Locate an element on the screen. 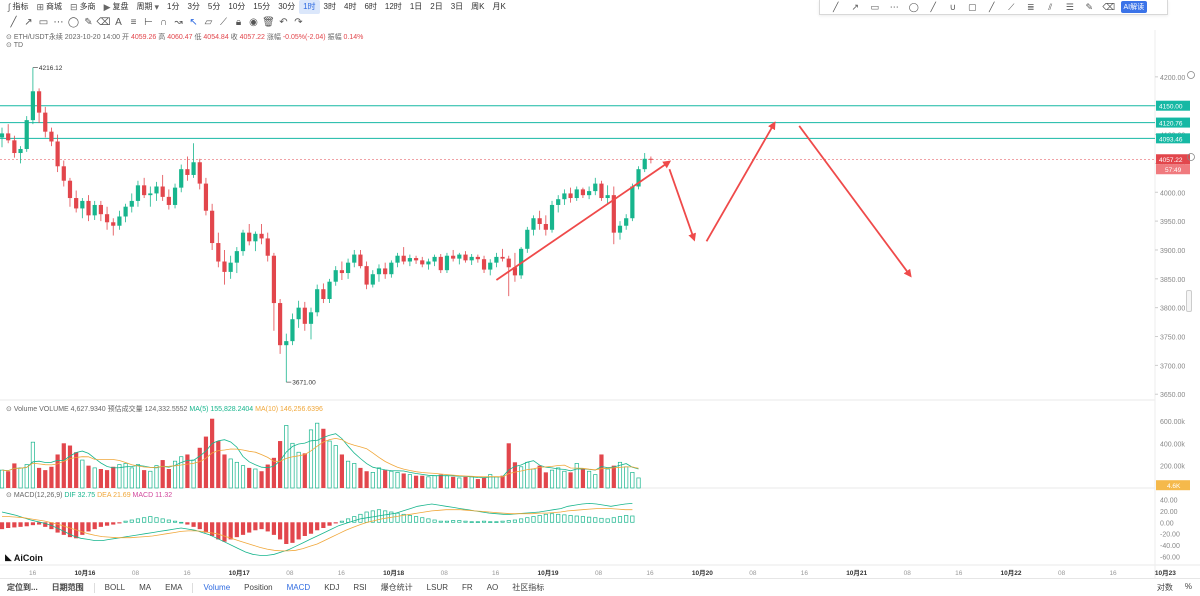 This screenshot has height=596, width=1200. toolbar-item-4: 周期 ▾ is located at coordinates (147, 7).